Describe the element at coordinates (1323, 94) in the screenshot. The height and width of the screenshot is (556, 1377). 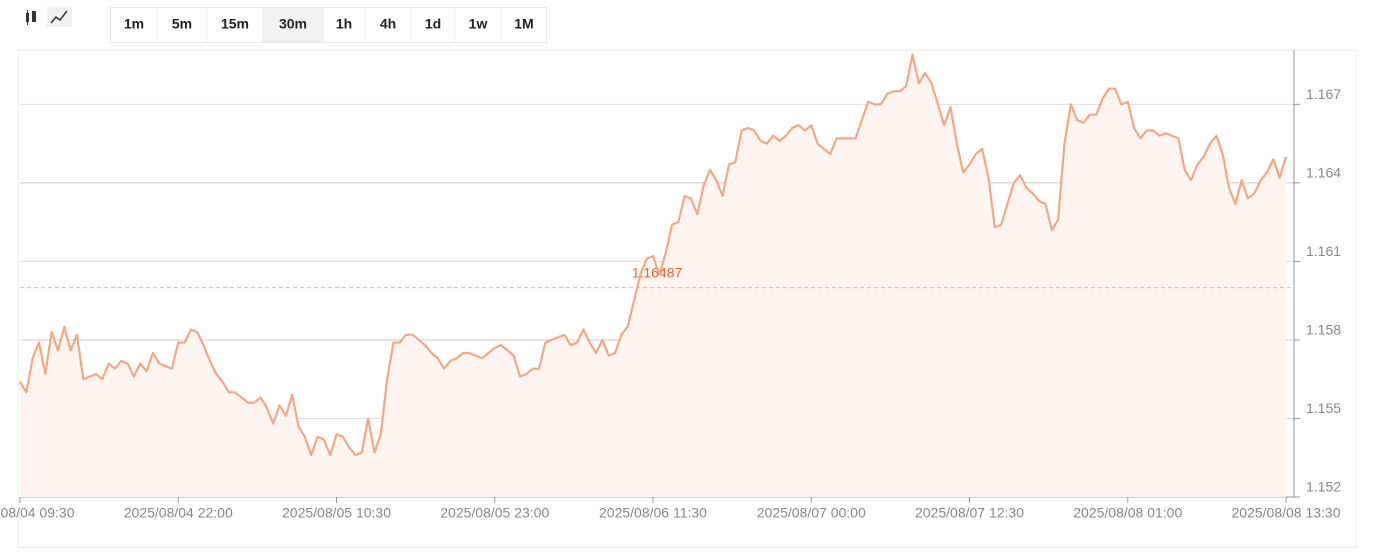
I see `y-tick-label: 1.167` at that location.